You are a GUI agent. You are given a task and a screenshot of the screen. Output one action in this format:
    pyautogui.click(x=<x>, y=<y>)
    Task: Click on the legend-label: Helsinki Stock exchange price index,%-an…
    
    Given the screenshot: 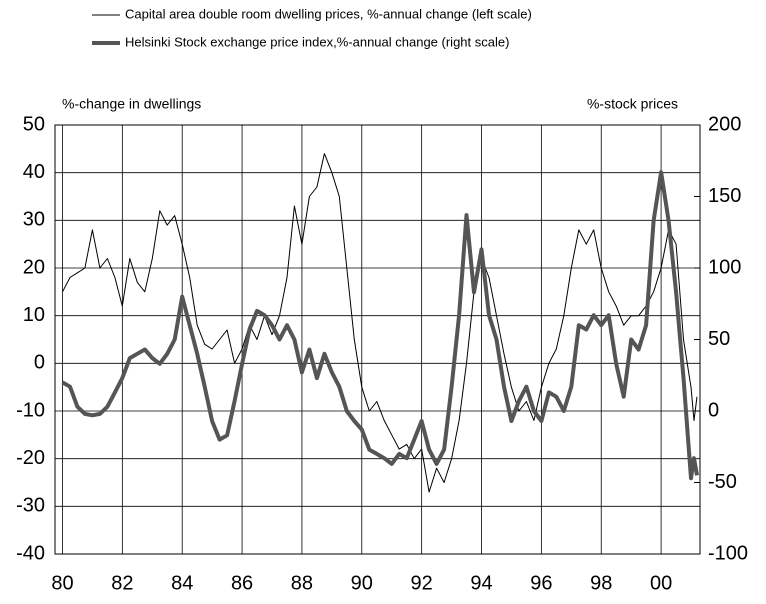 What is the action you would take?
    pyautogui.click(x=317, y=41)
    